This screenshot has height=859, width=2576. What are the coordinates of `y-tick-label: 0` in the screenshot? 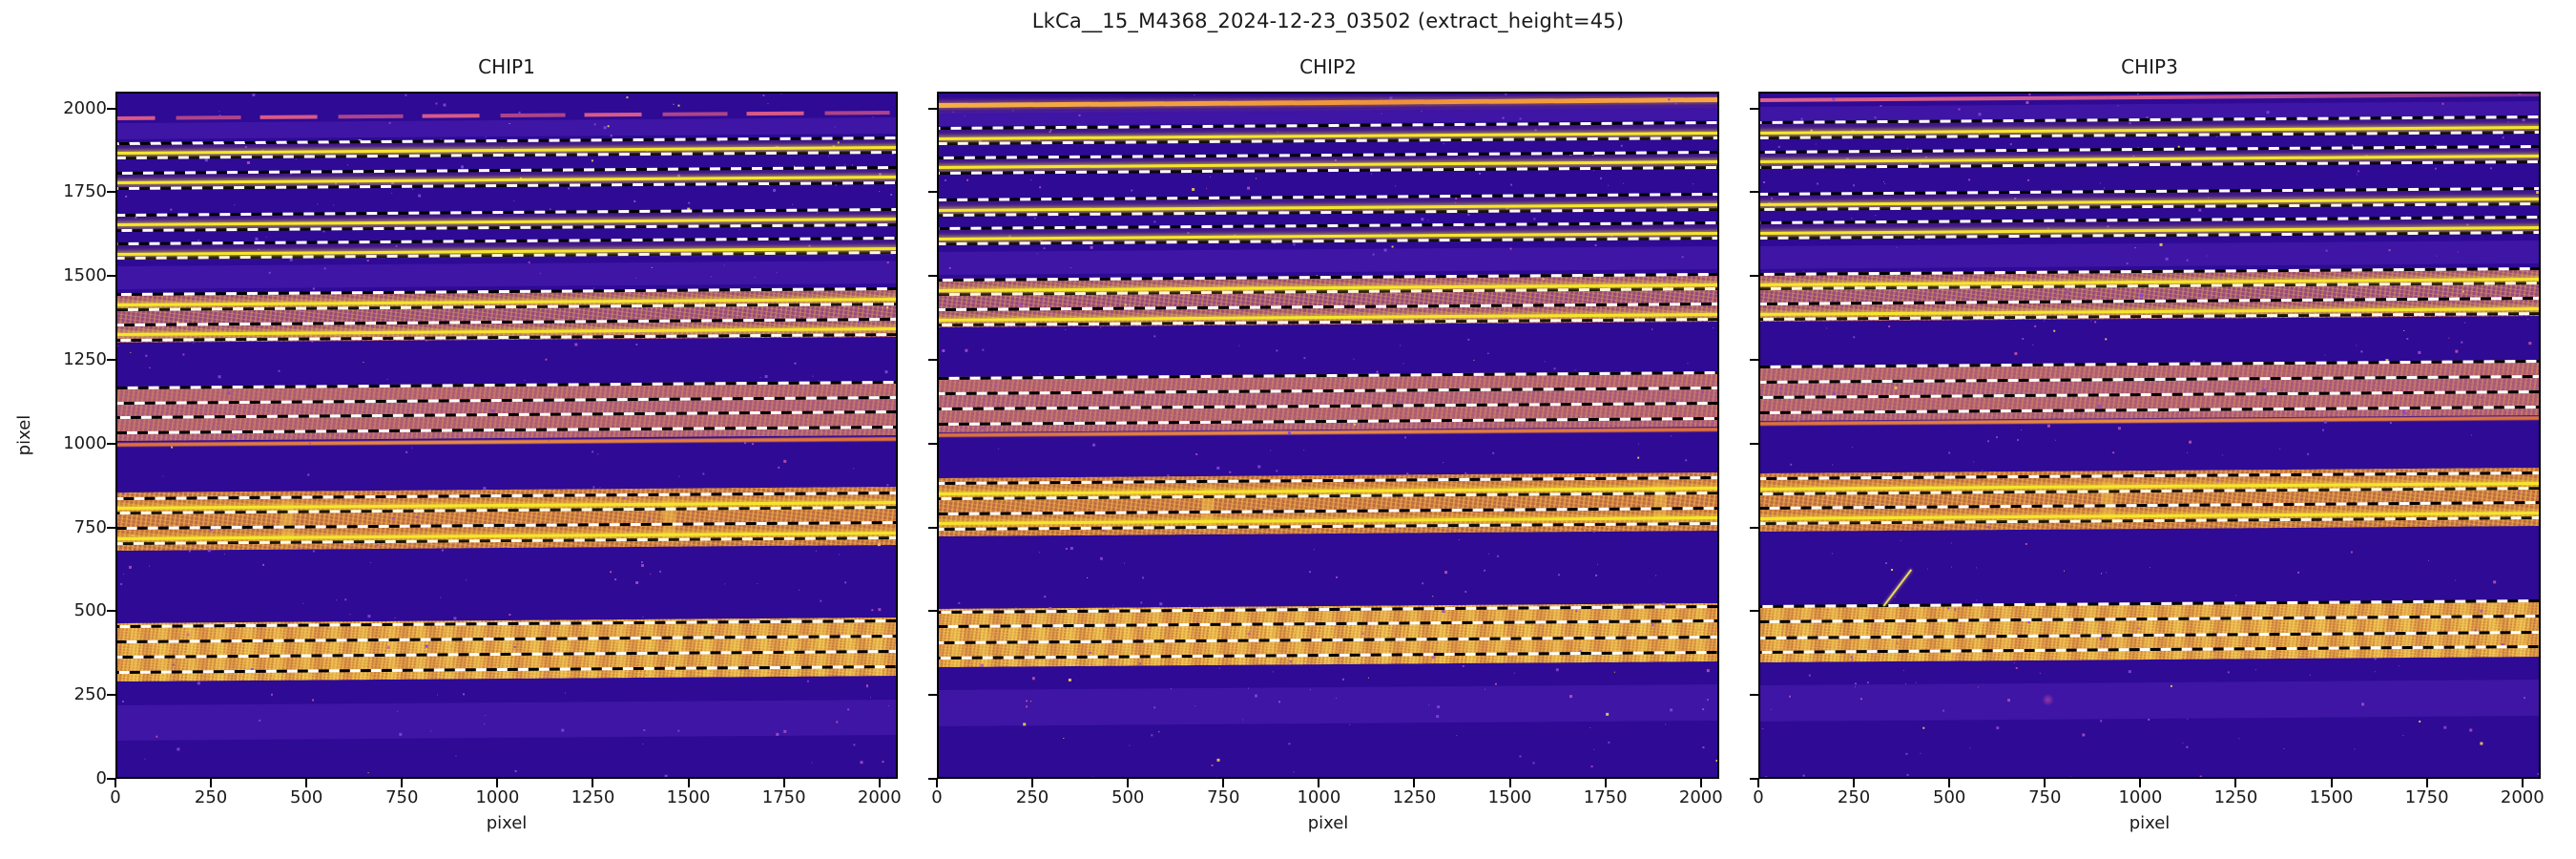 It's located at (101, 778).